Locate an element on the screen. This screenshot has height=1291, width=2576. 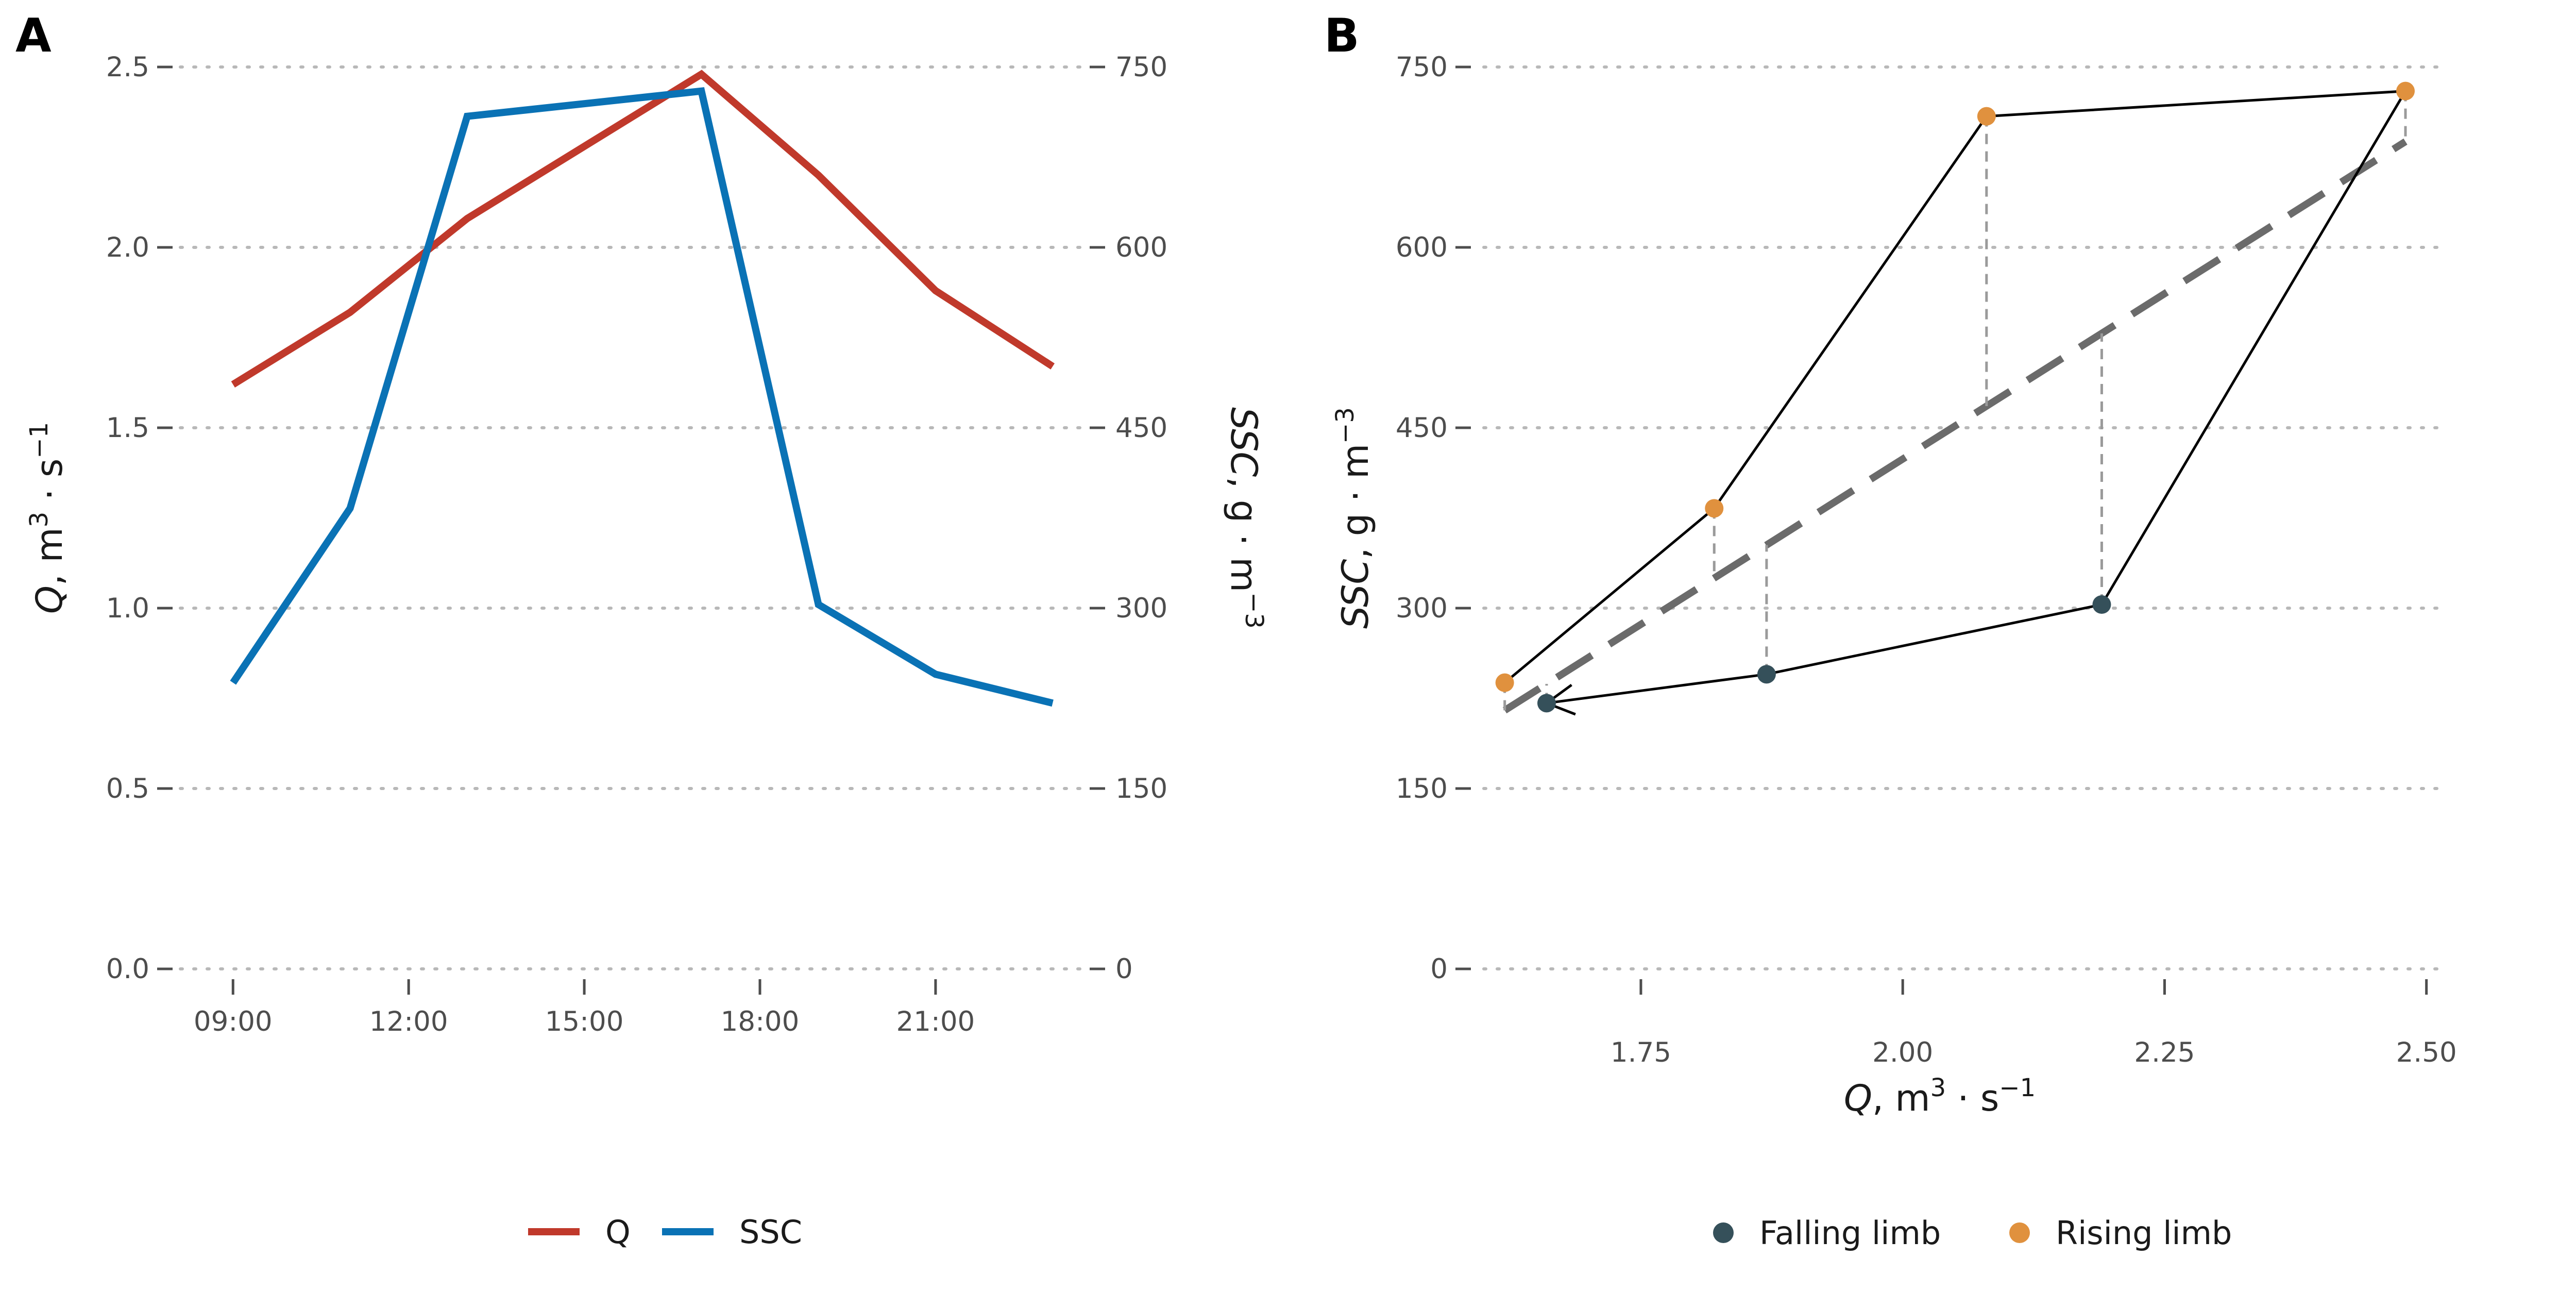
panel-b-label: B is located at coordinates (1342, 36).